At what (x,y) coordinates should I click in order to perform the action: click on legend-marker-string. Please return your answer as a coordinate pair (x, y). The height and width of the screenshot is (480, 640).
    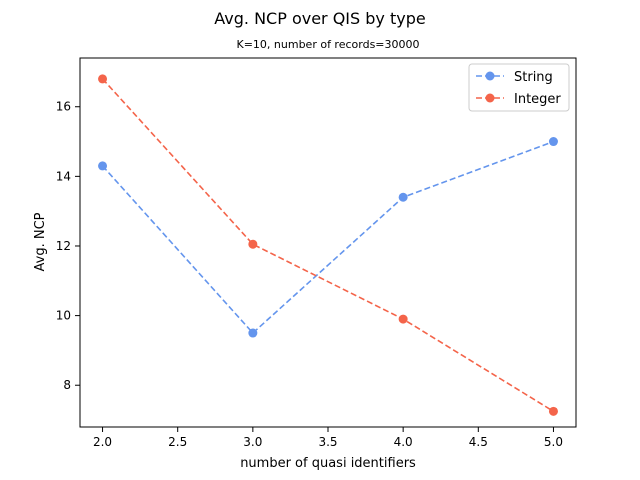
    Looking at the image, I should click on (490, 76).